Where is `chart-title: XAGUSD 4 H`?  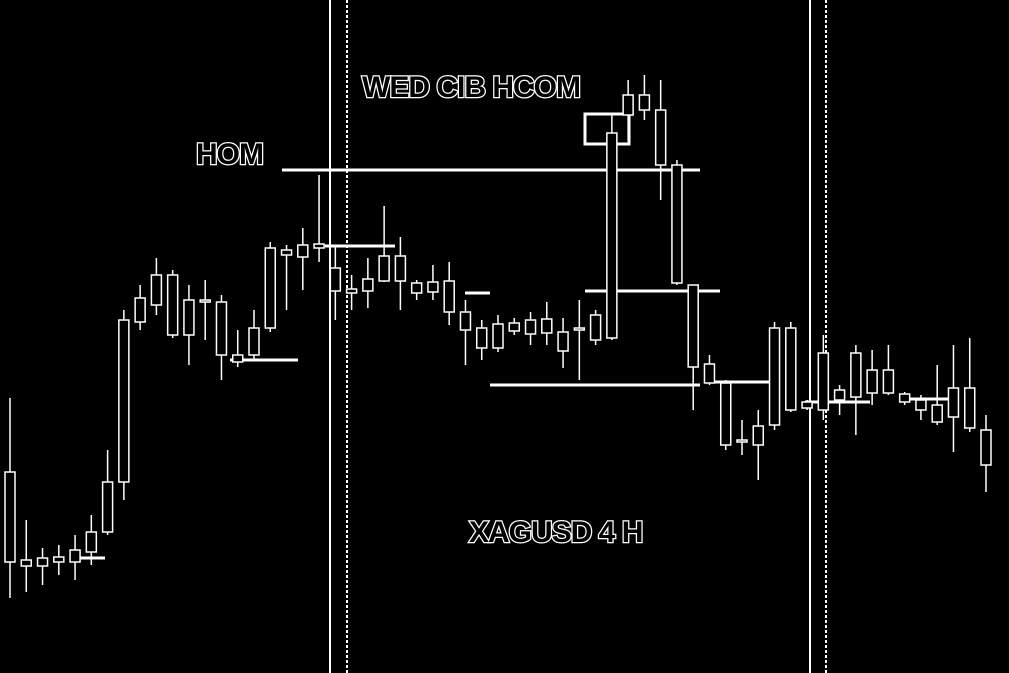 chart-title: XAGUSD 4 H is located at coordinates (555, 532).